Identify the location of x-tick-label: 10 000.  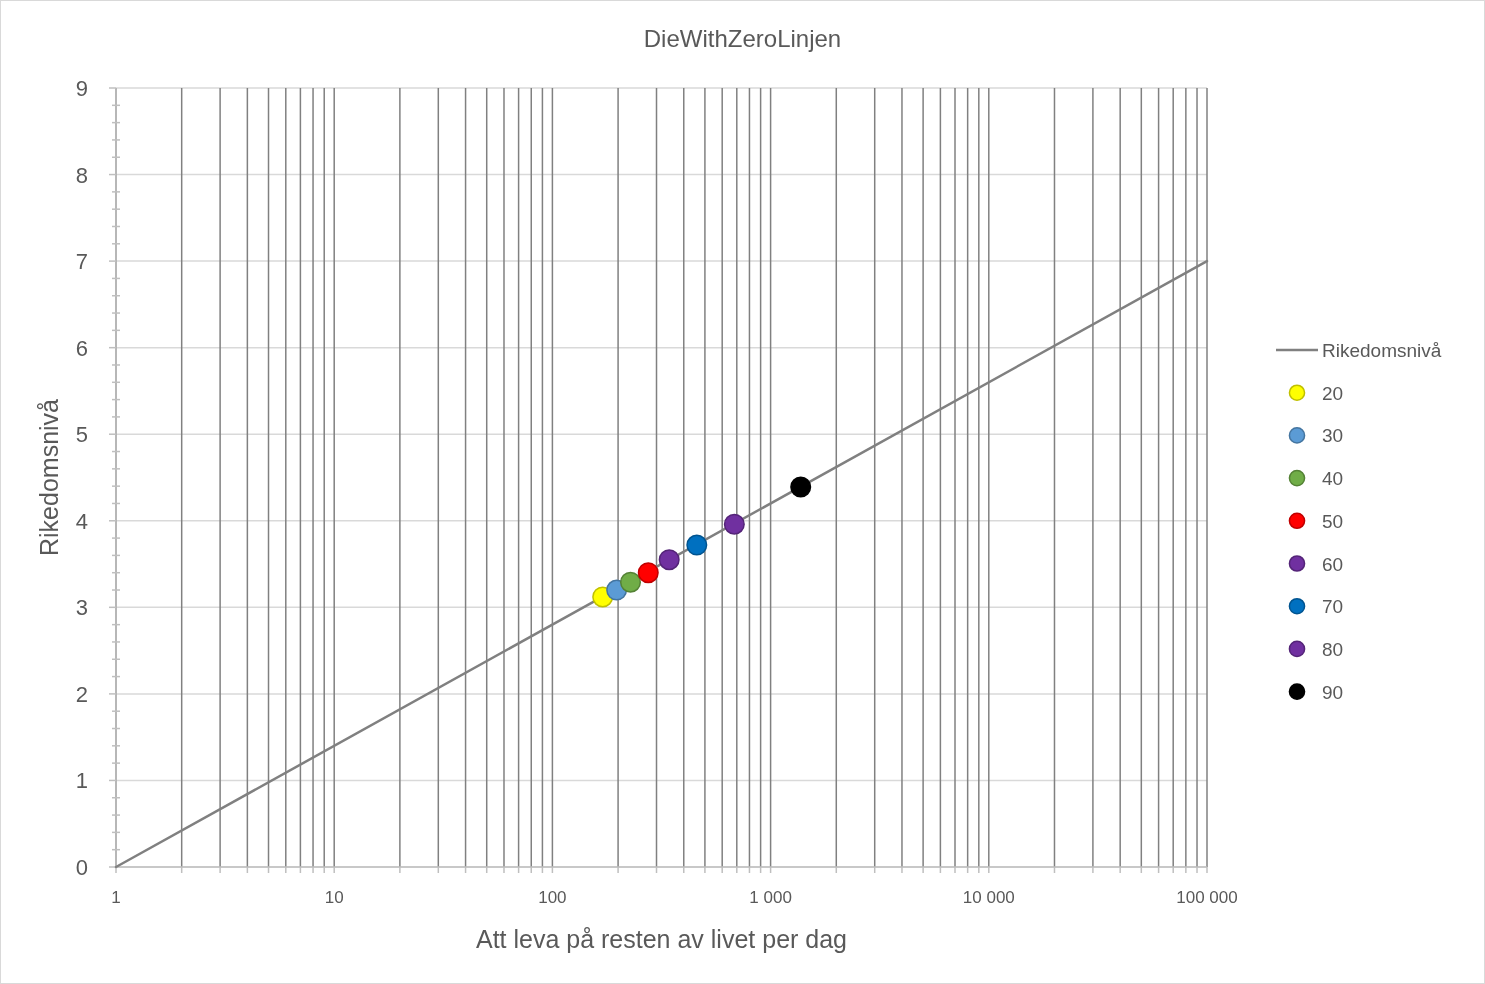
(988, 897).